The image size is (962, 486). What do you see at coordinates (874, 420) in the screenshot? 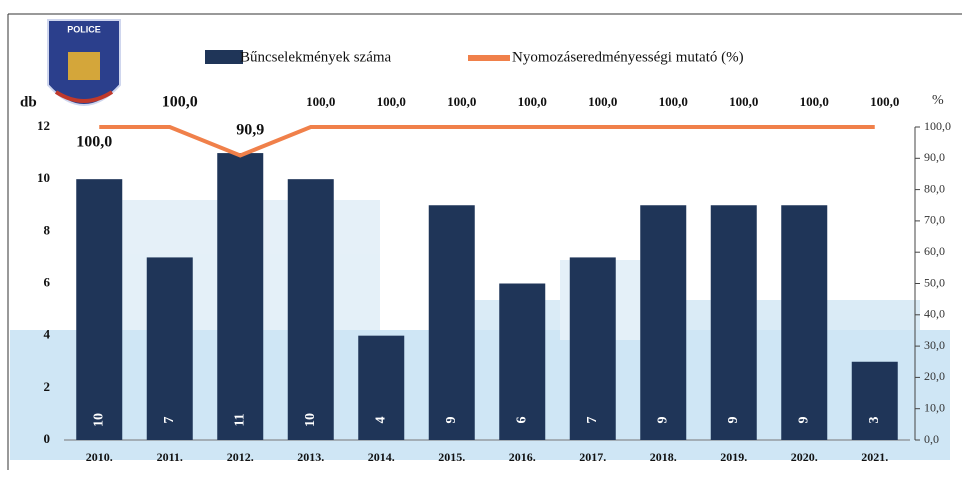
I see `bar-value-label: 3` at bounding box center [874, 420].